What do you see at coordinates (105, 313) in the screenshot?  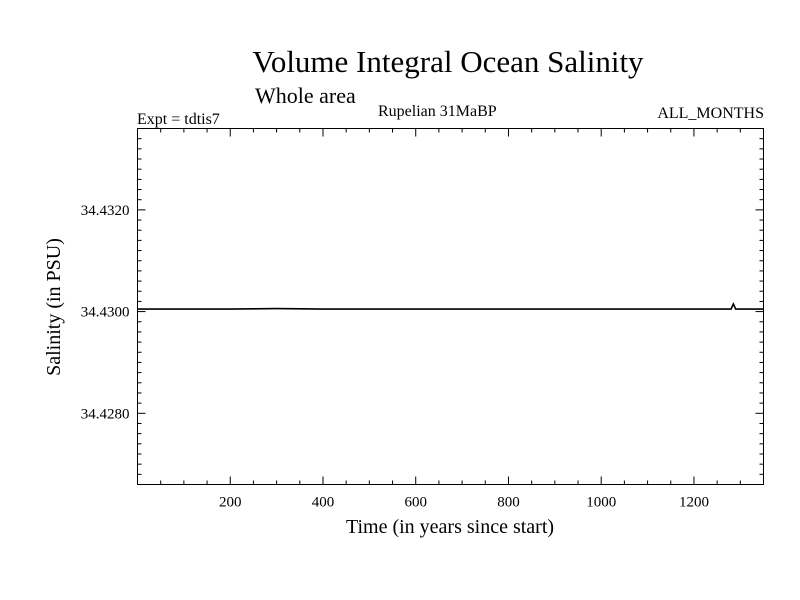 I see `y-tick-label: 34.4300` at bounding box center [105, 313].